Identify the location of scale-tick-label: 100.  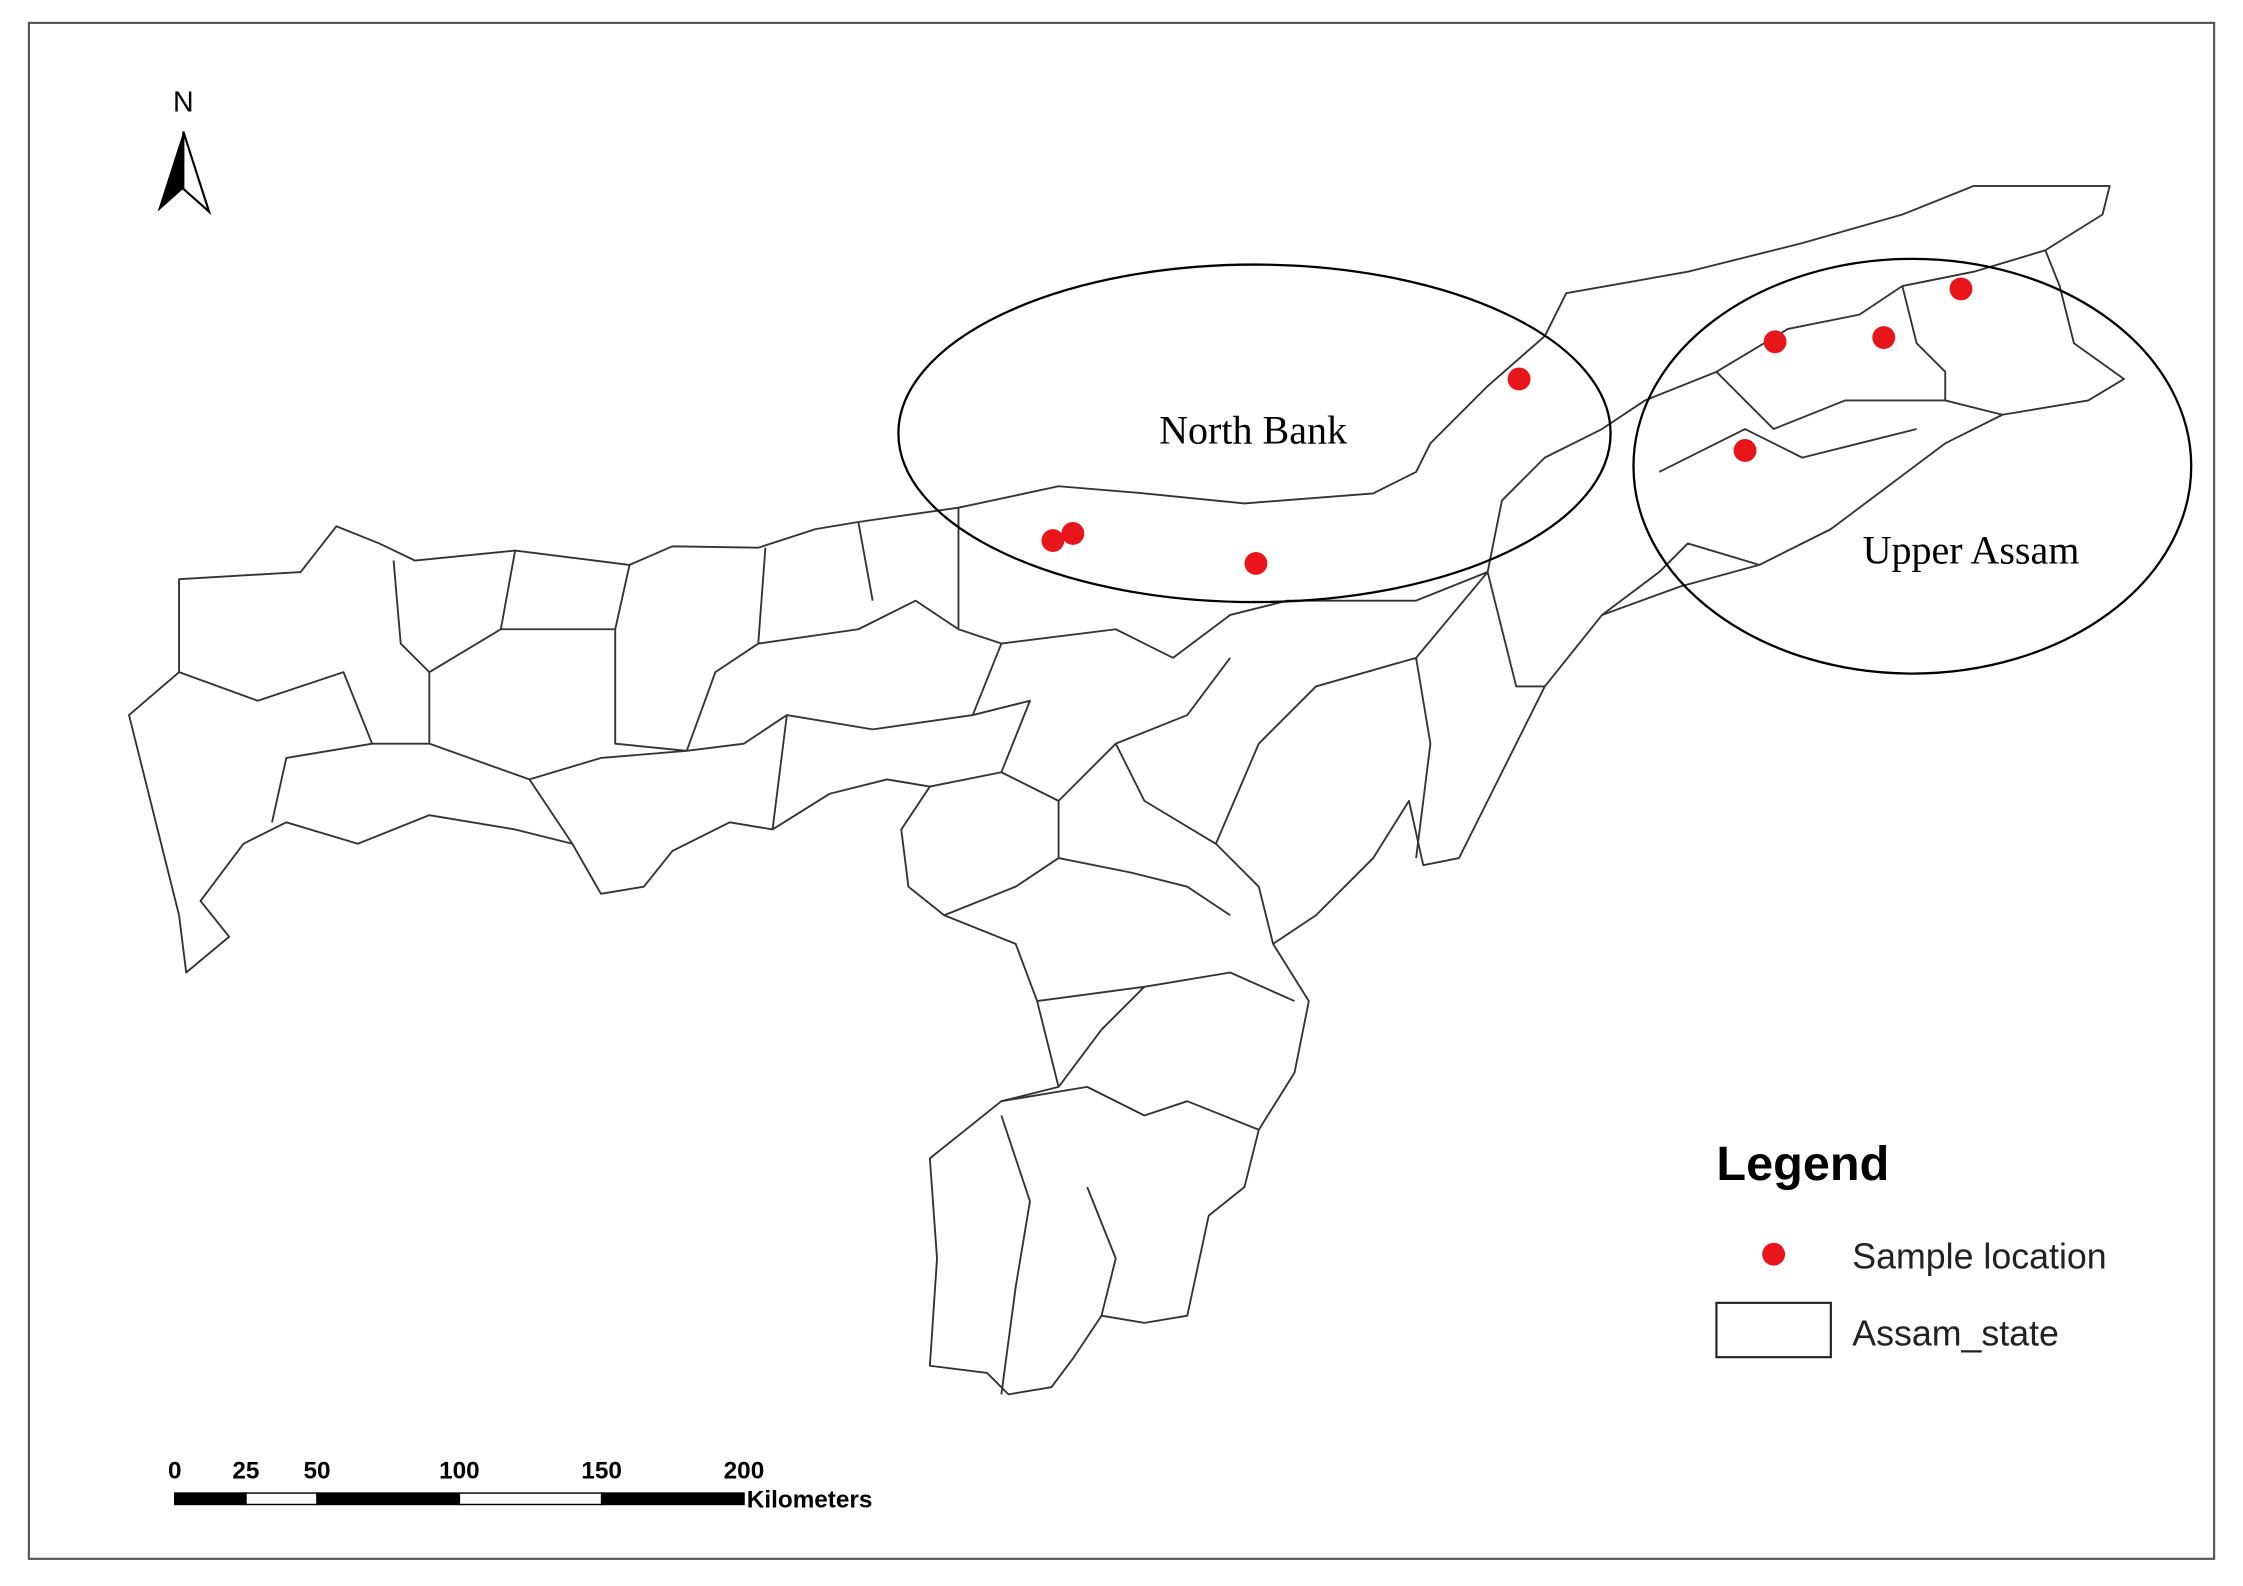
(459, 1471).